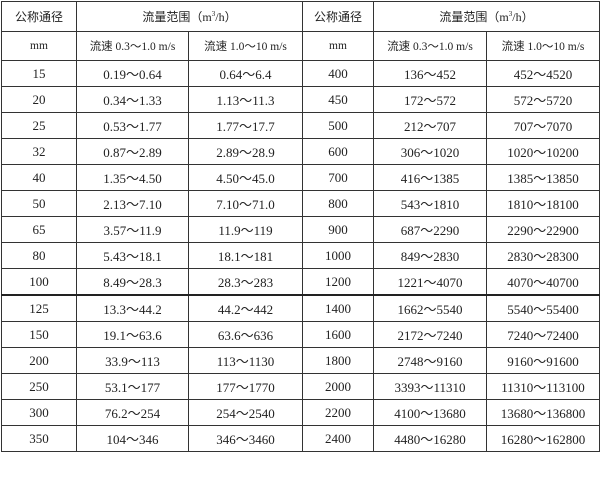 The width and height of the screenshot is (600, 481). Describe the element at coordinates (245, 229) in the screenshot. I see `flow-high-left-cell: 11.9～119` at that location.